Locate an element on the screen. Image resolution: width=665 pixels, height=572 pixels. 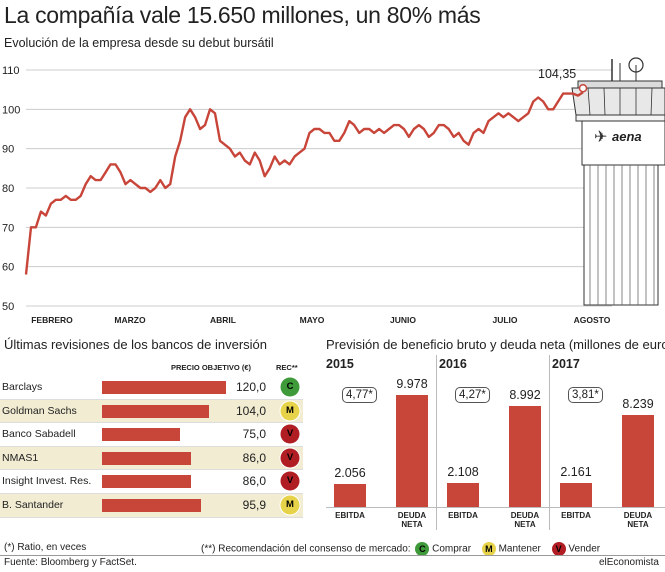
last-value-point is located at coordinates (583, 88).